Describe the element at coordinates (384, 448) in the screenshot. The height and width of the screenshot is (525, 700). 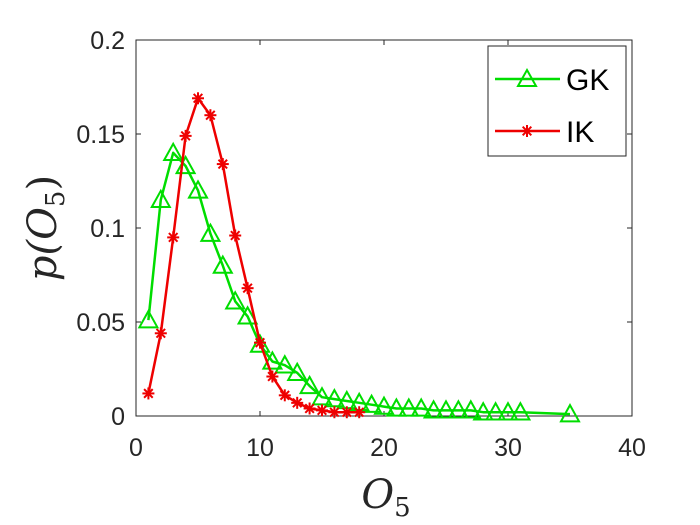
I see `x-tick-label: 20` at that location.